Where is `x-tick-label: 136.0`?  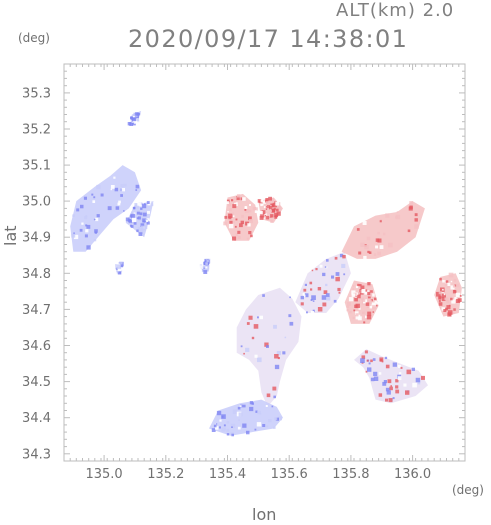
x-tick-label: 136.0 is located at coordinates (412, 474).